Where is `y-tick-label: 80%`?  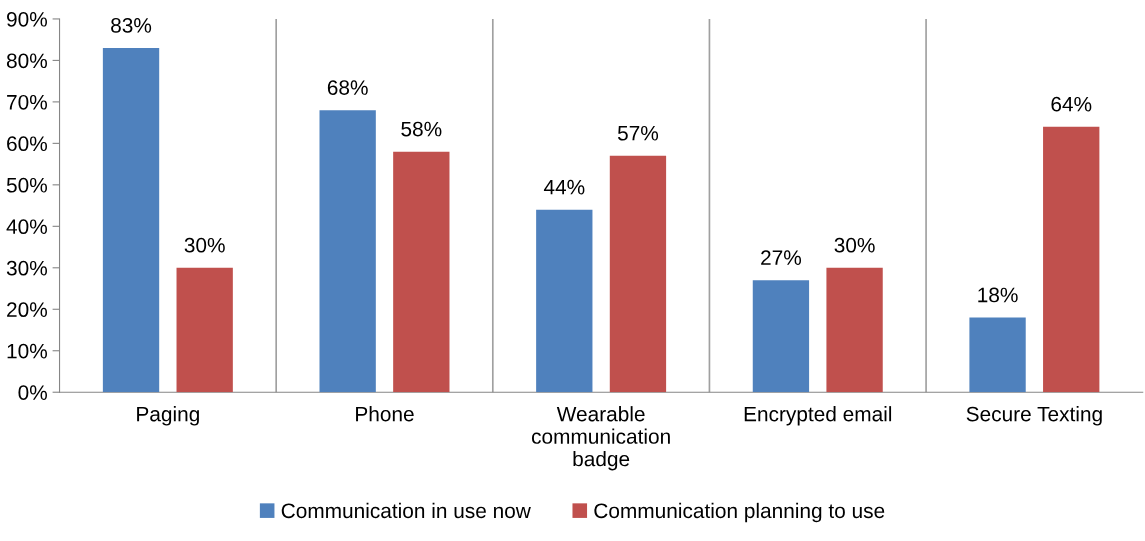 y-tick-label: 80% is located at coordinates (26, 61).